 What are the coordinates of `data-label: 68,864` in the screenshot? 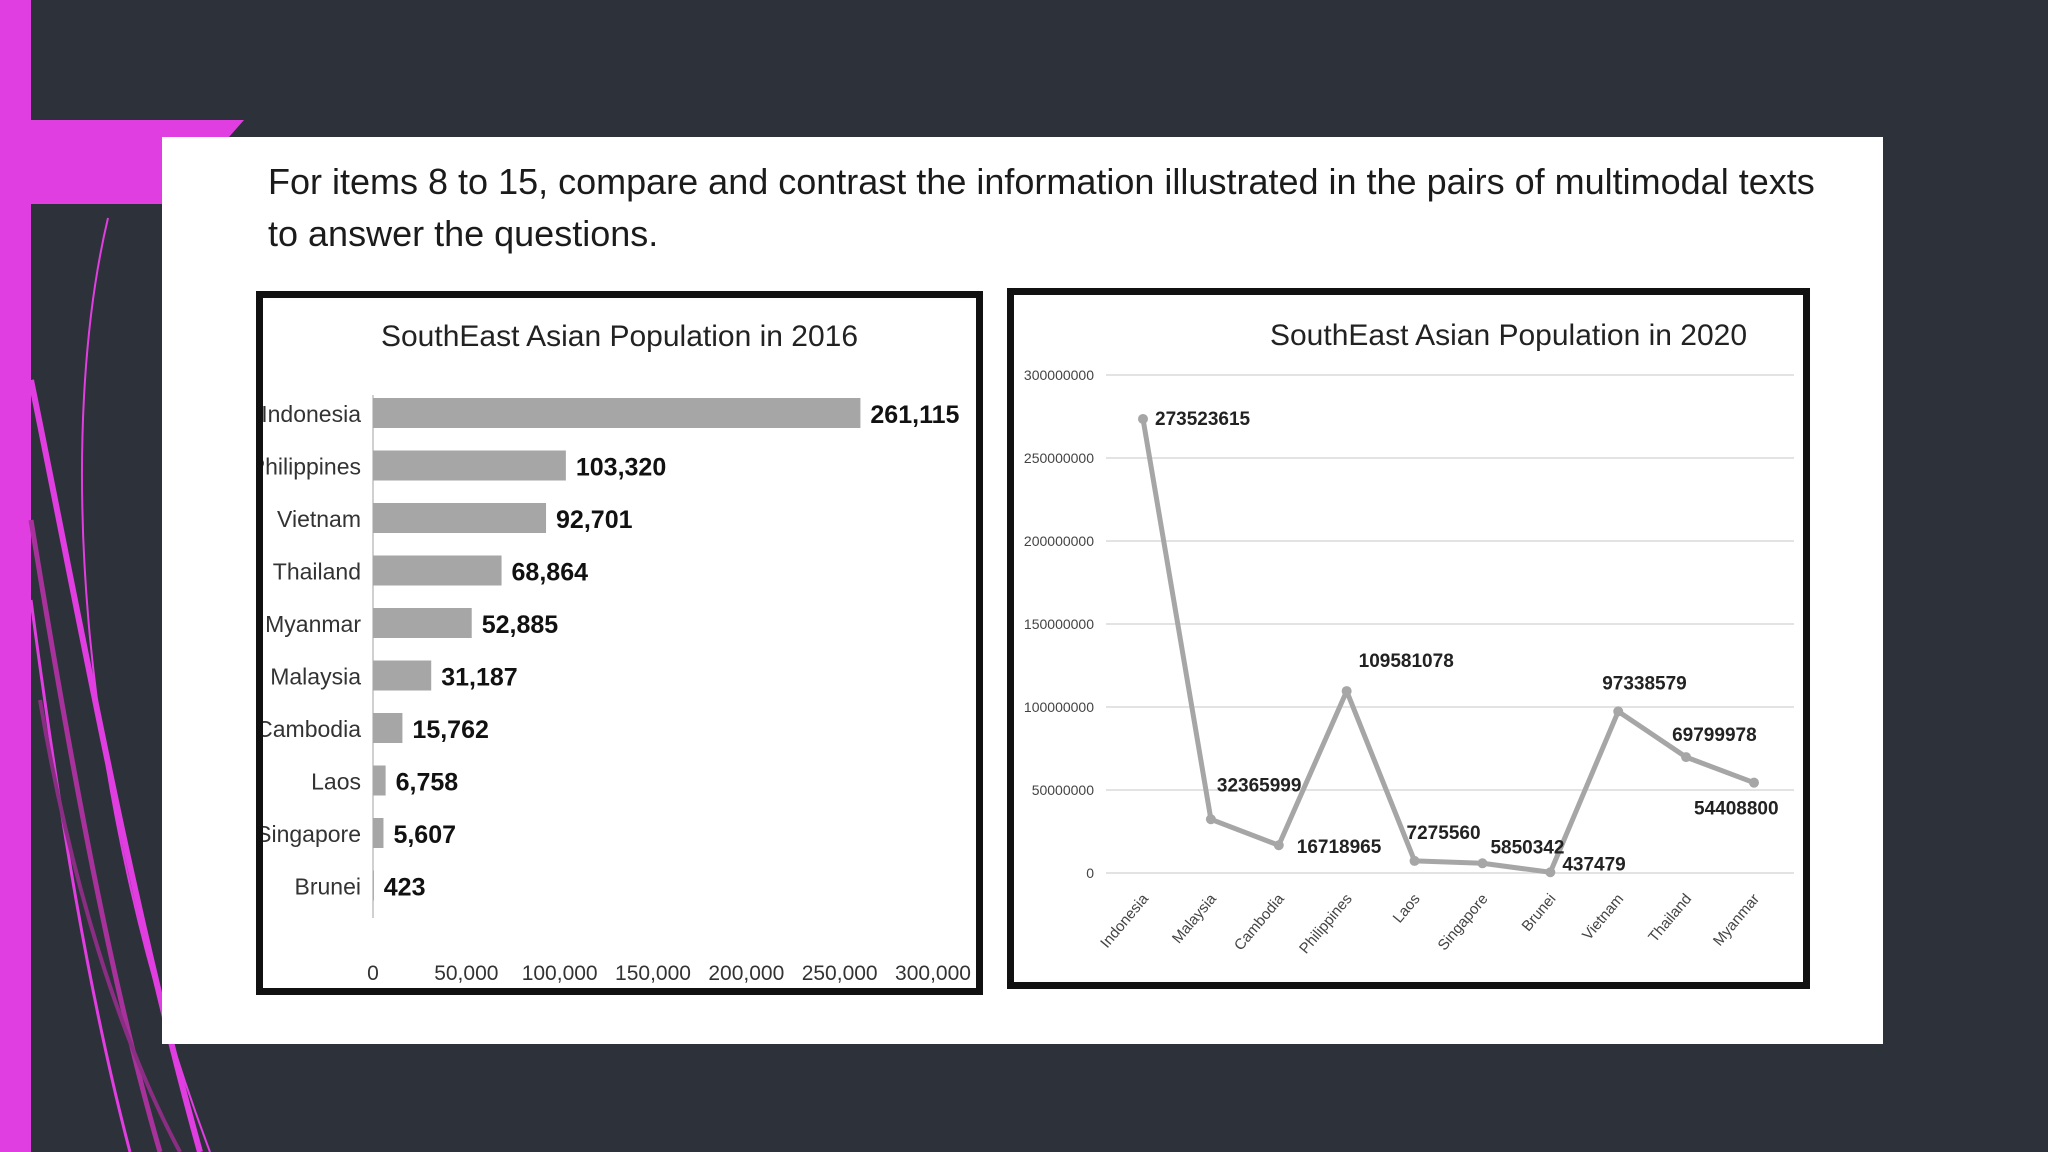 It's located at (550, 573).